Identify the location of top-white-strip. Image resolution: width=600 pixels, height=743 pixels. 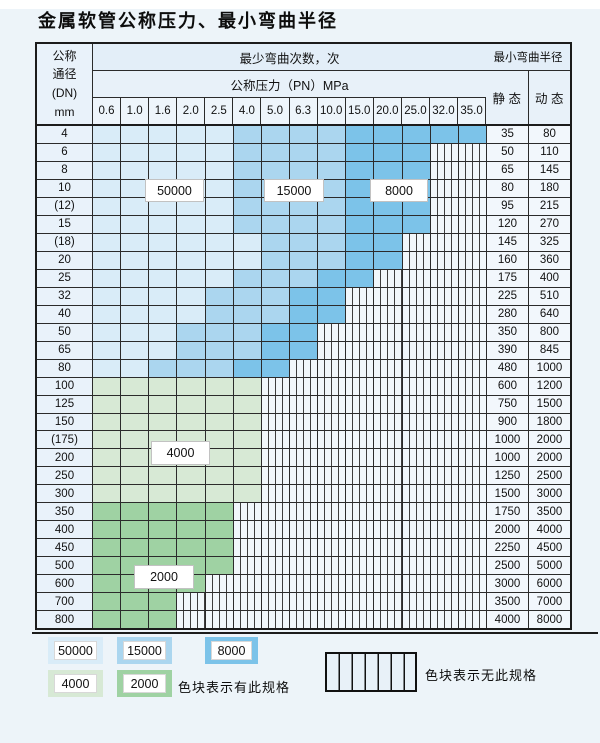
(300, 4).